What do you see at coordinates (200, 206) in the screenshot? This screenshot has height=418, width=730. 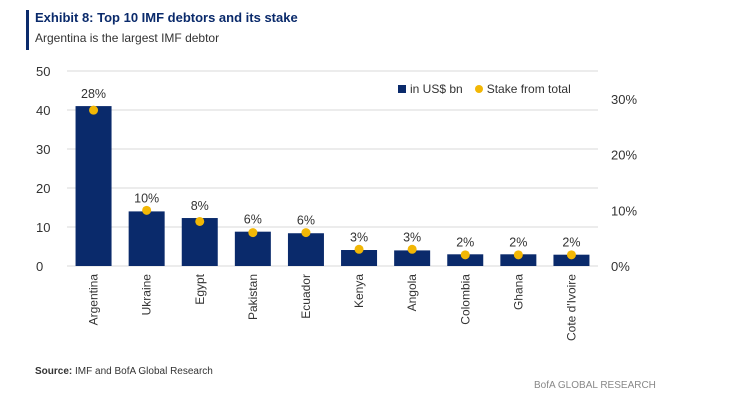 I see `stake-label: 8%` at bounding box center [200, 206].